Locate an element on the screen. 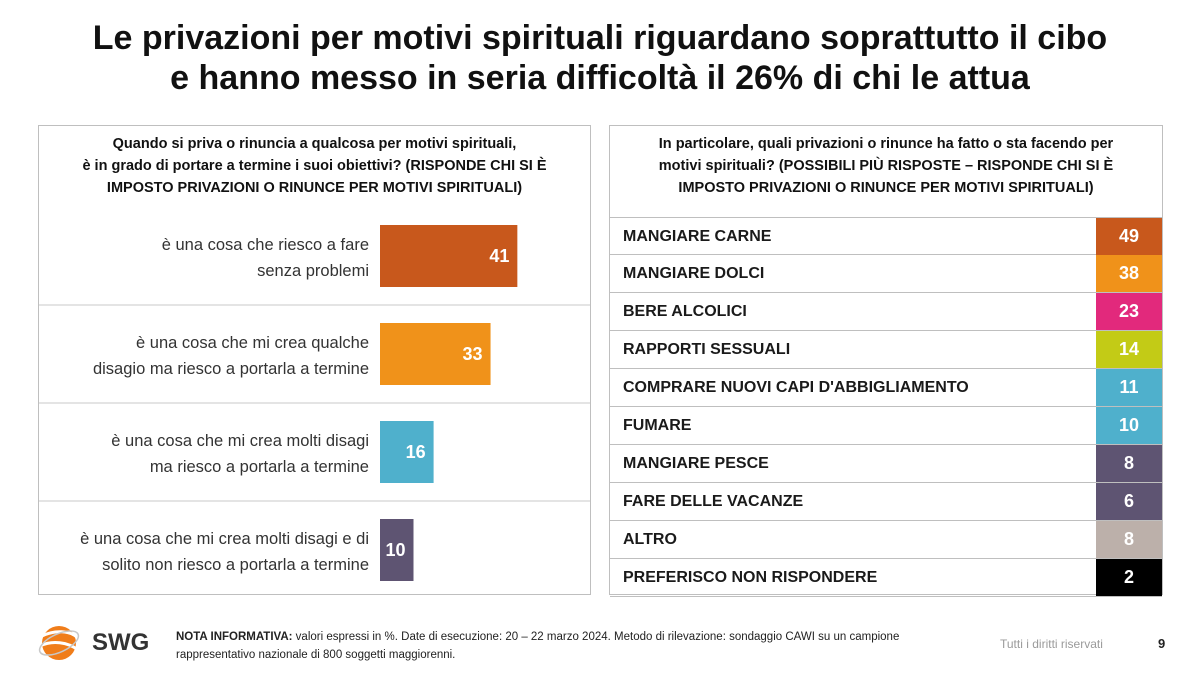 The image size is (1200, 675). swg-logo-icon is located at coordinates (59, 643).